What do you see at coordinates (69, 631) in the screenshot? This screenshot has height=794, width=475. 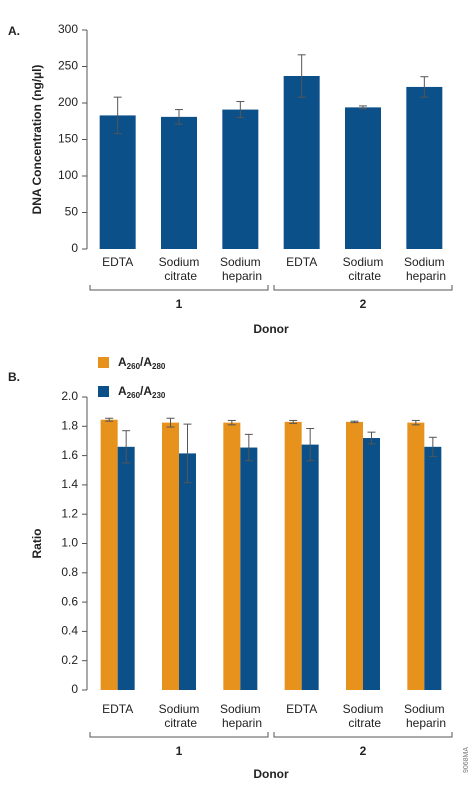 I see `y-tick-label: 0.4` at bounding box center [69, 631].